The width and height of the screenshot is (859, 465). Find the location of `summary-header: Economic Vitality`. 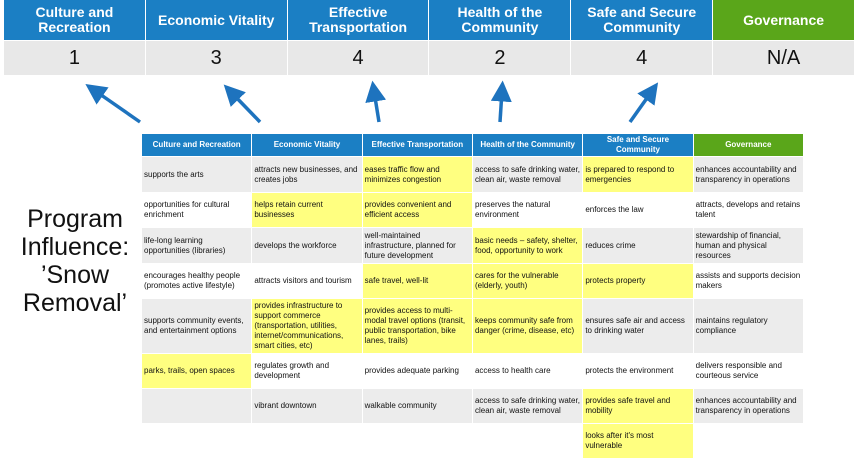

summary-header: Economic Vitality is located at coordinates (216, 20).